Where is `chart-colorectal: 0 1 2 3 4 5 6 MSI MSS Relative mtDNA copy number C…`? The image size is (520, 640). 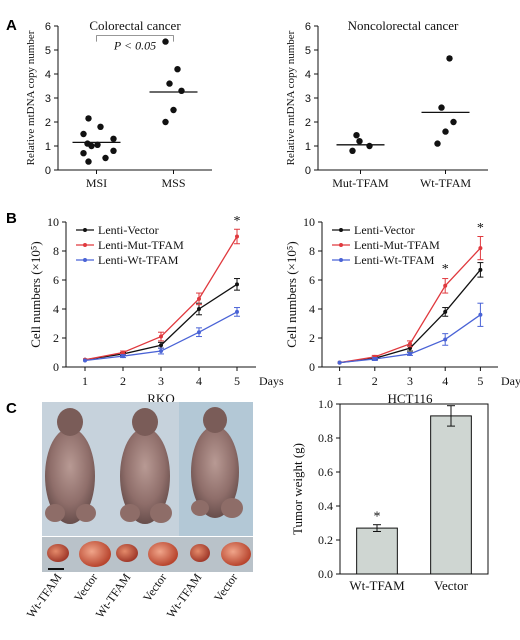 chart-colorectal: 0 1 2 3 4 5 6 MSI MSS Relative mtDNA copy number C… is located at coordinates (118, 104).